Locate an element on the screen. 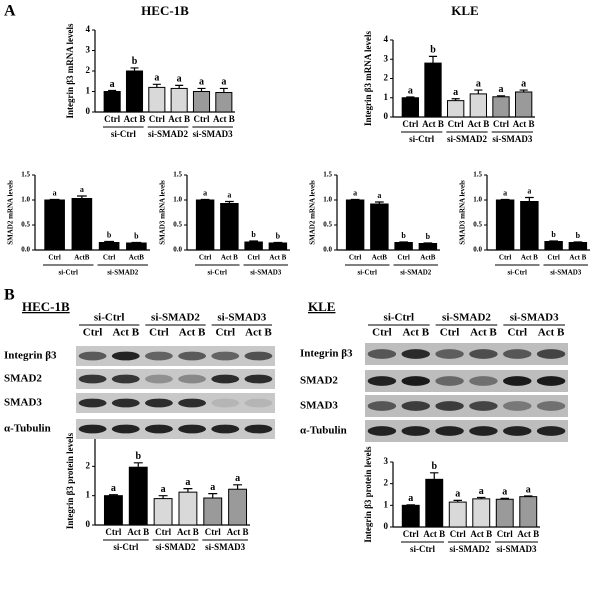  row-label: SMAD3 is located at coordinates (23, 403).